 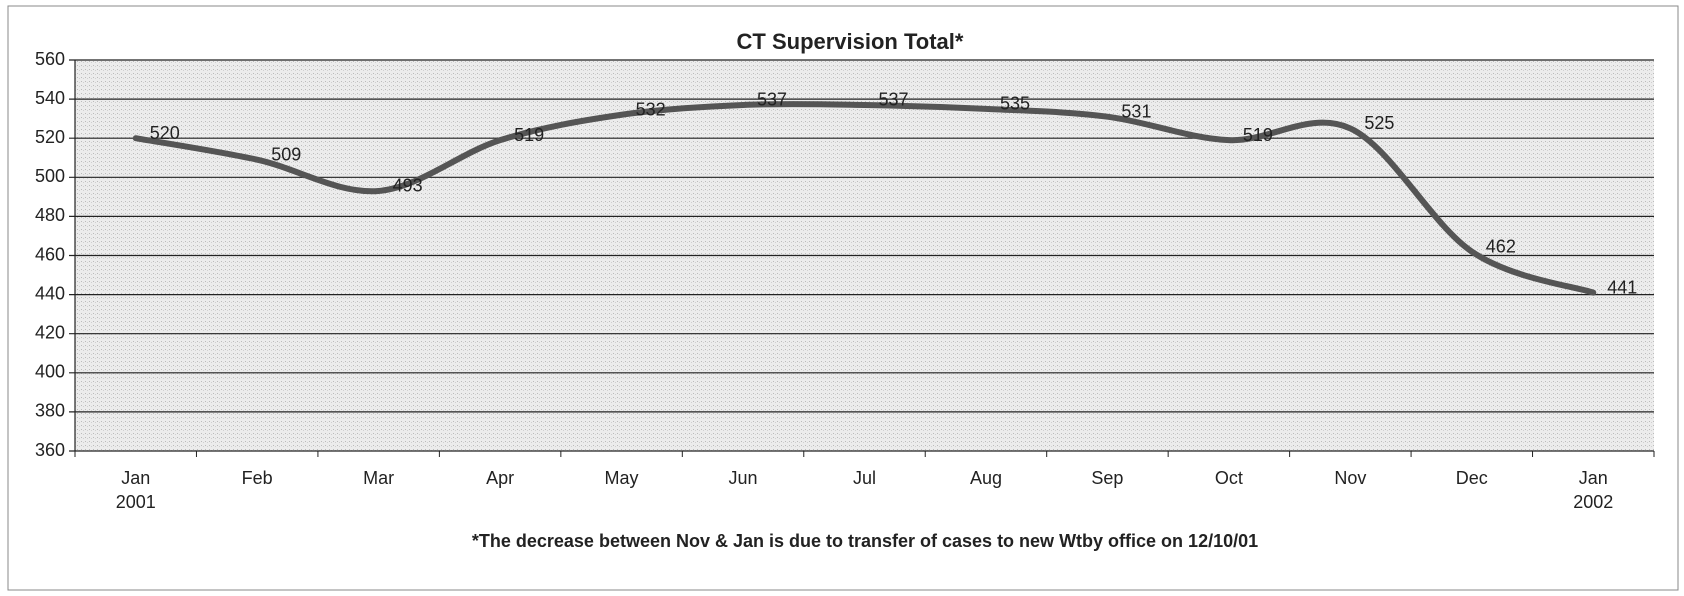 What do you see at coordinates (621, 478) in the screenshot?
I see `x-tick-label: May` at bounding box center [621, 478].